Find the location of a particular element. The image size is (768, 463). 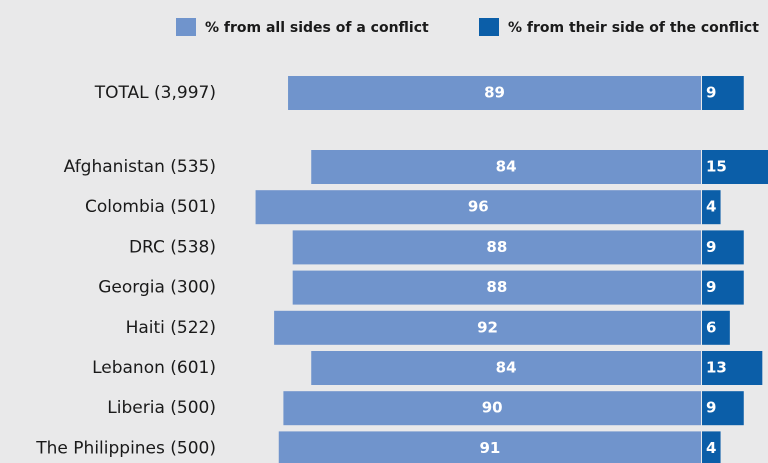

value-label: 89 is located at coordinates (494, 93).